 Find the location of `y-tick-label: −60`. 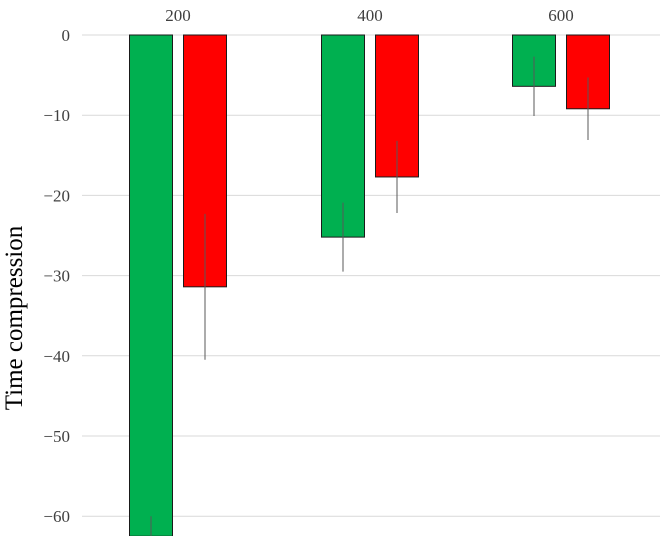

y-tick-label: −60 is located at coordinates (56, 516).